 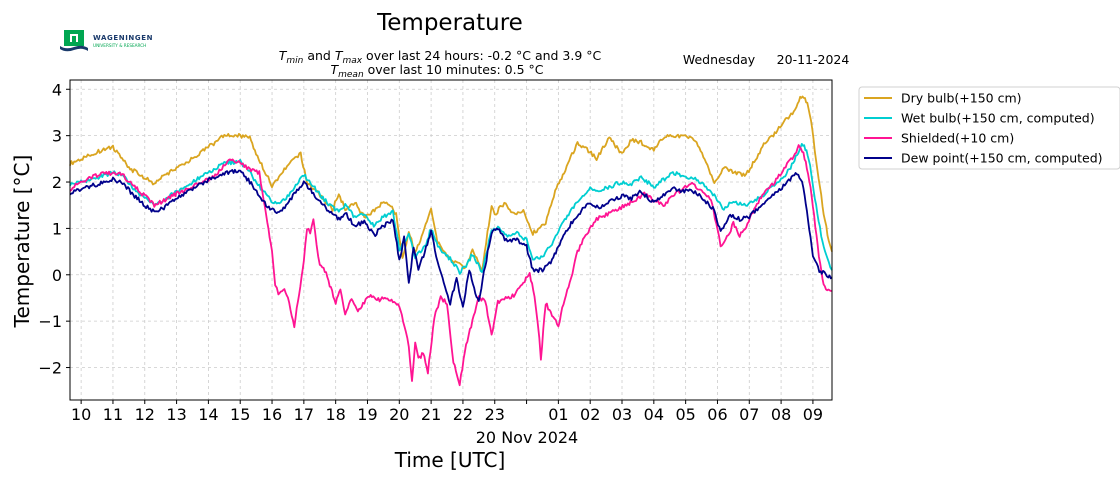 What do you see at coordinates (50, 368) in the screenshot?
I see `y-tick-label: −2` at bounding box center [50, 368].